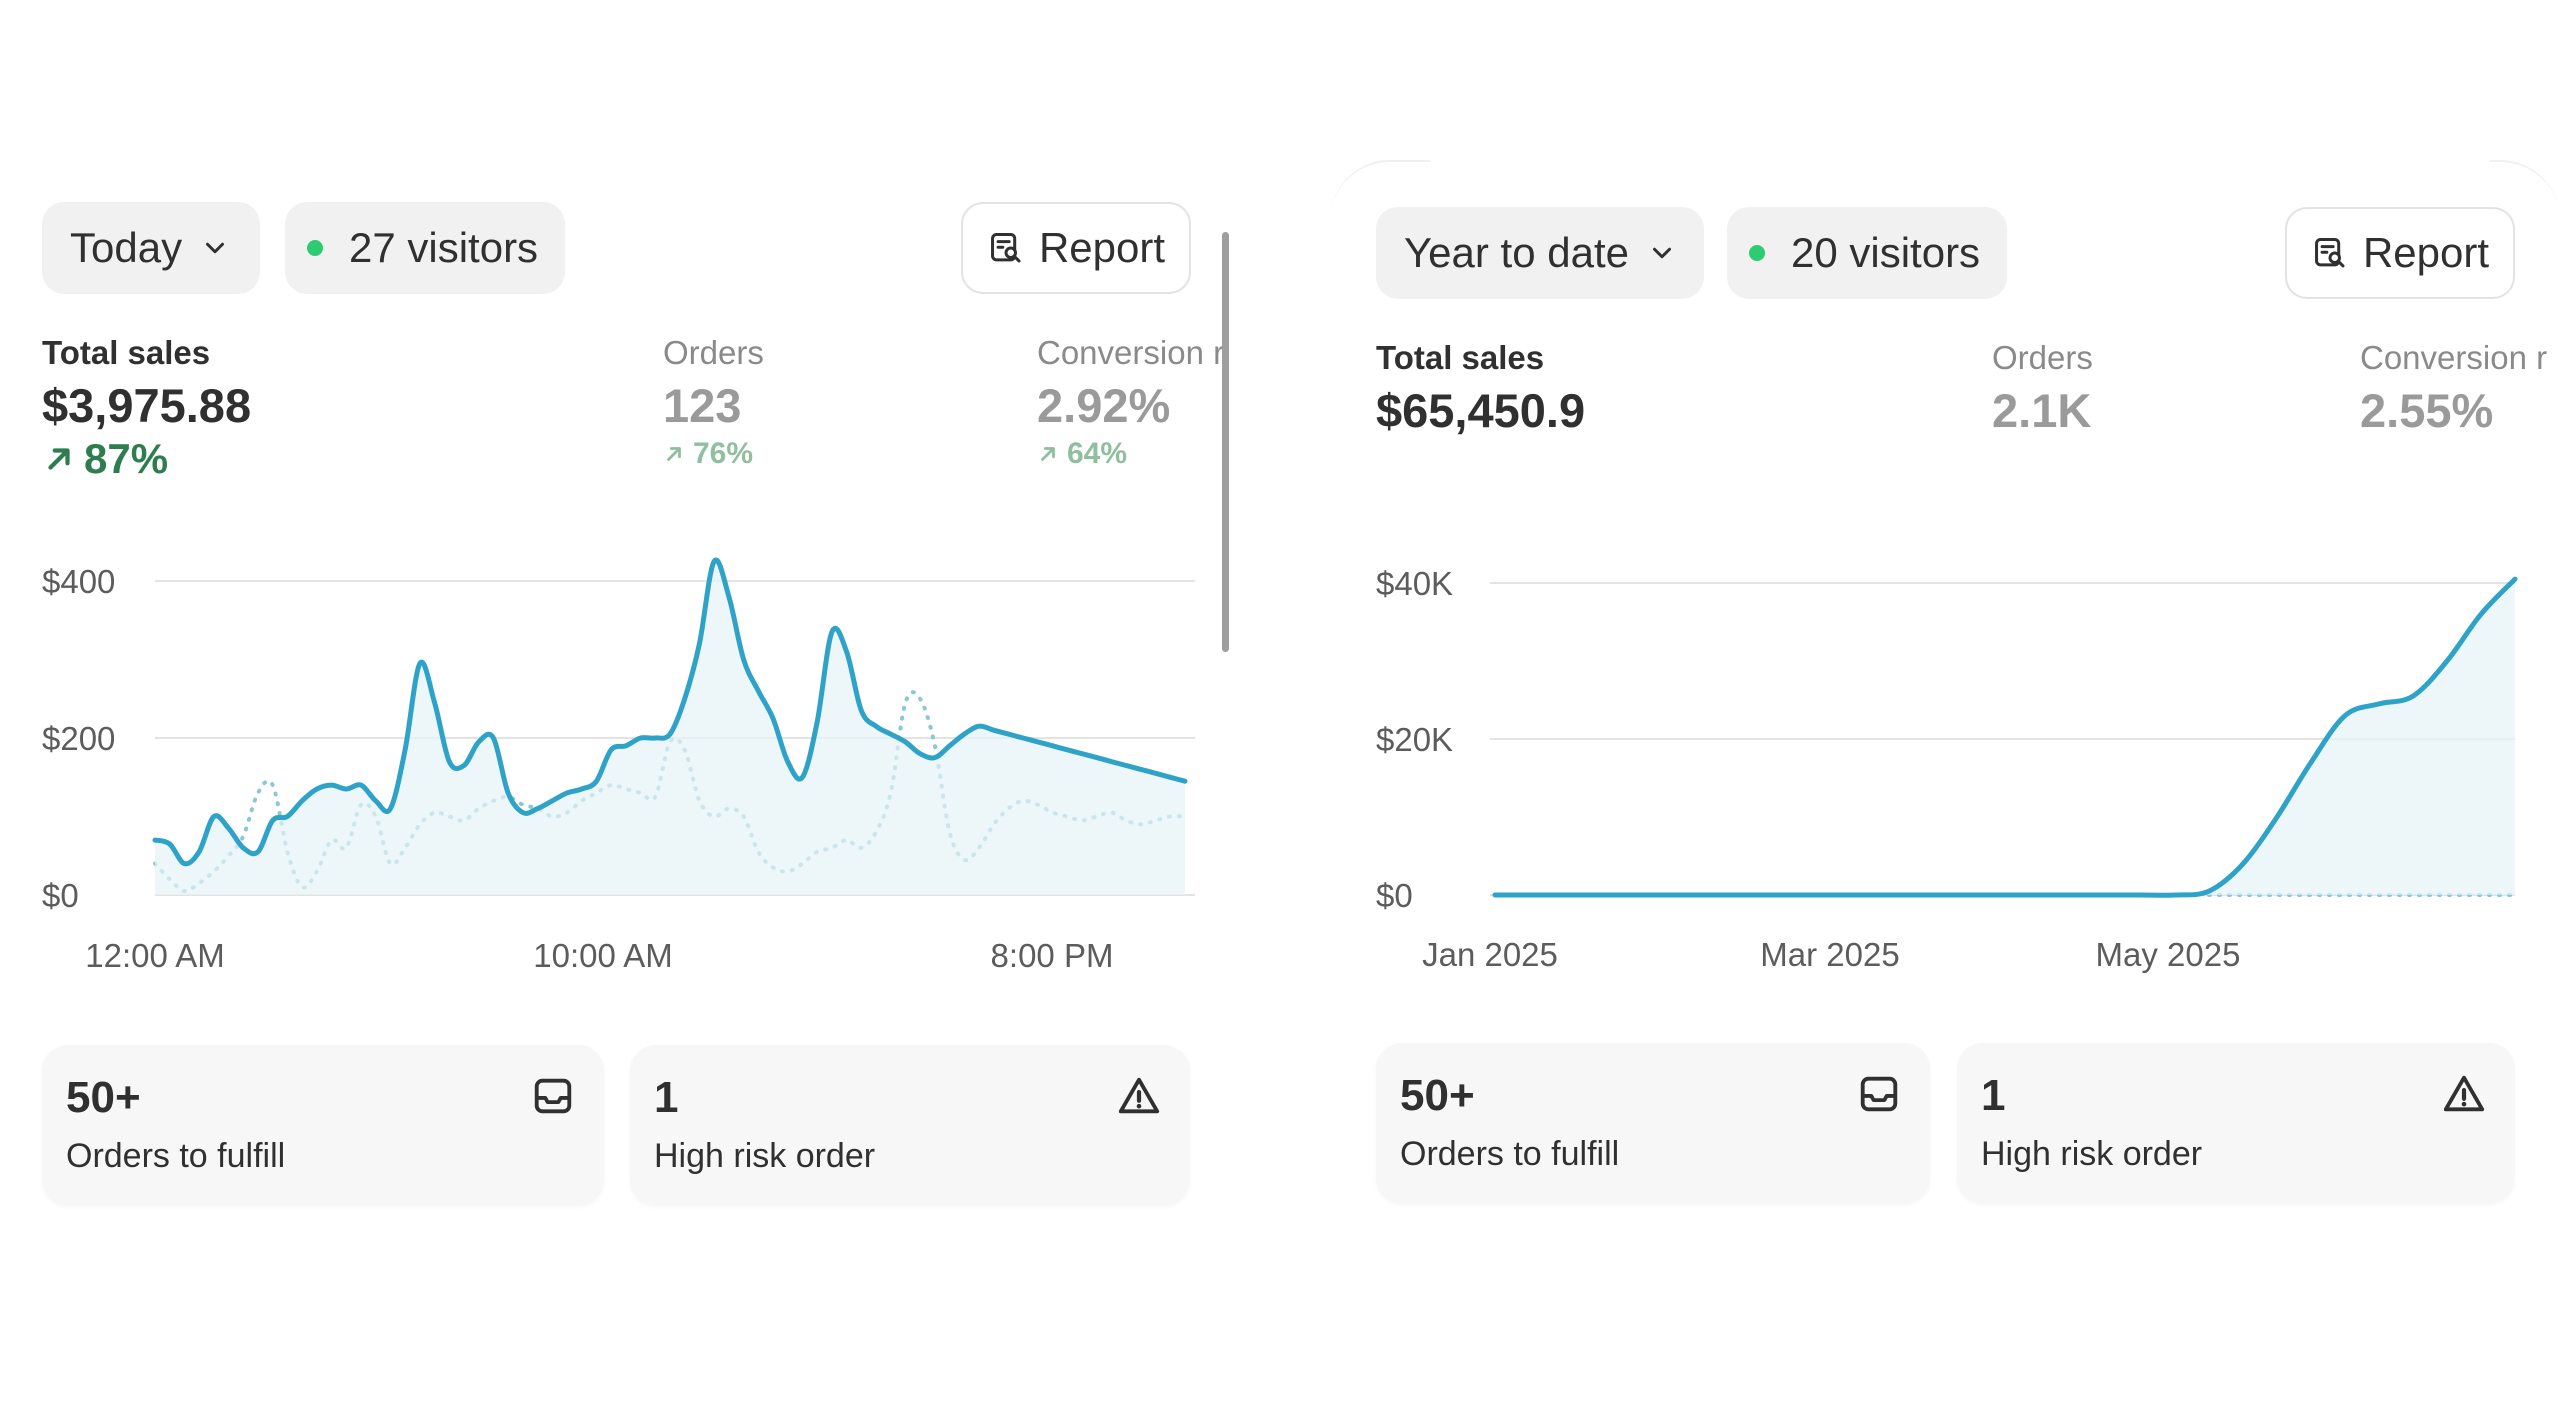 The image size is (2560, 1424). I want to click on panel-border-corner, so click(1380, 191).